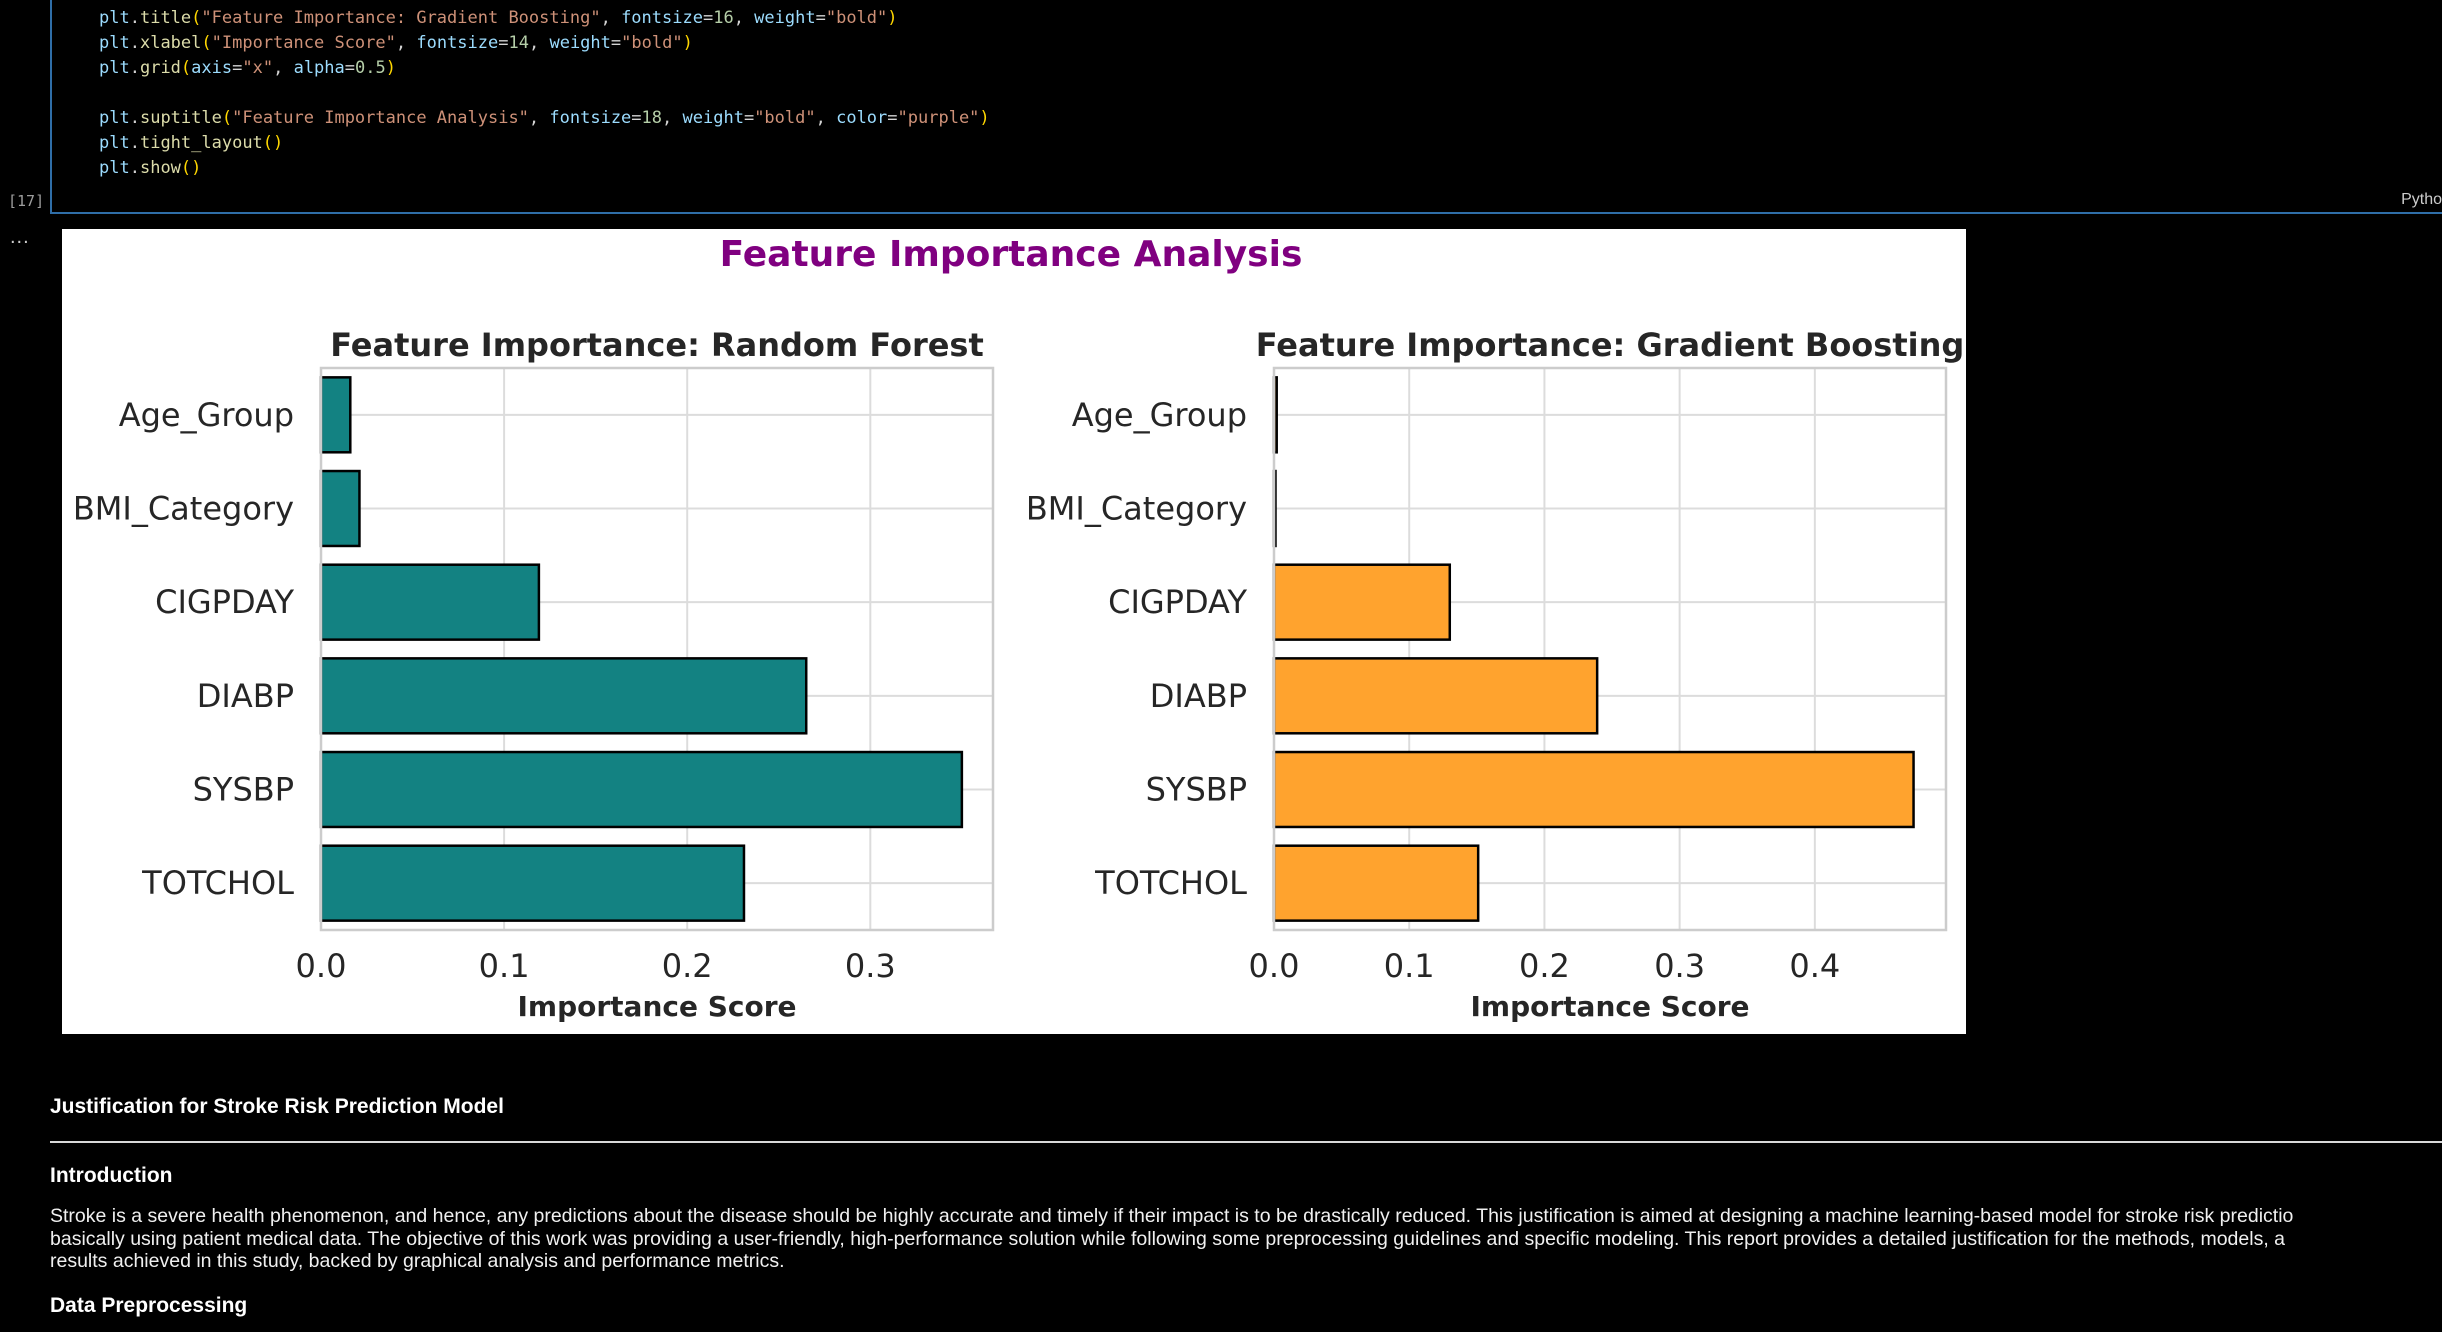 The image size is (2442, 1332). What do you see at coordinates (165, 18) in the screenshot?
I see `code-token: title` at bounding box center [165, 18].